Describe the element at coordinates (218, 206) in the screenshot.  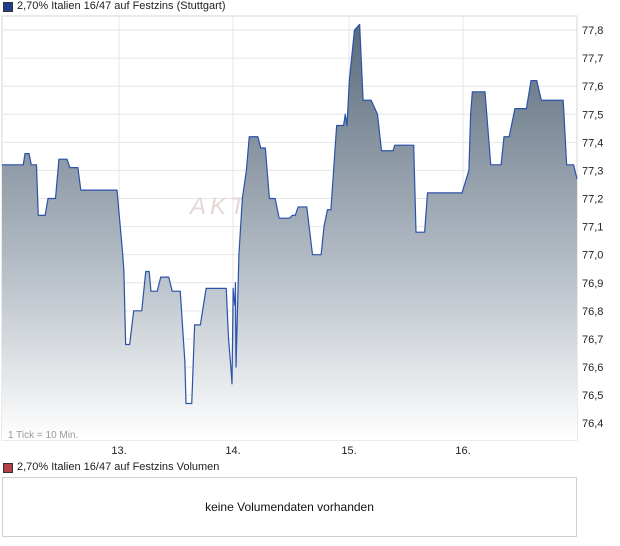
I see `watermark: AKT` at that location.